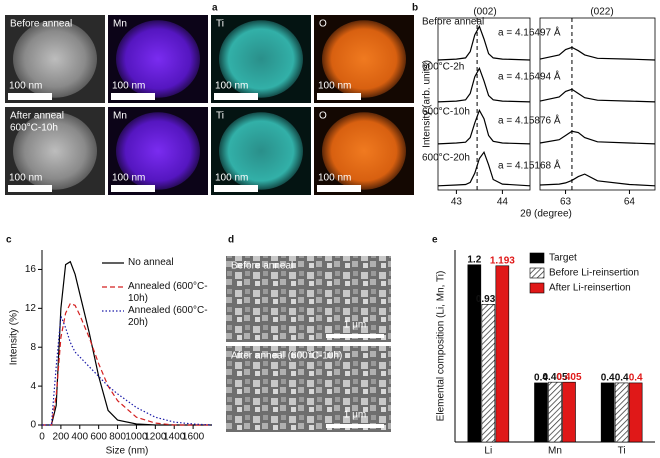 The image size is (660, 458). What do you see at coordinates (136, 437) in the screenshot?
I see `x-tick-label: 1000` at bounding box center [136, 437].